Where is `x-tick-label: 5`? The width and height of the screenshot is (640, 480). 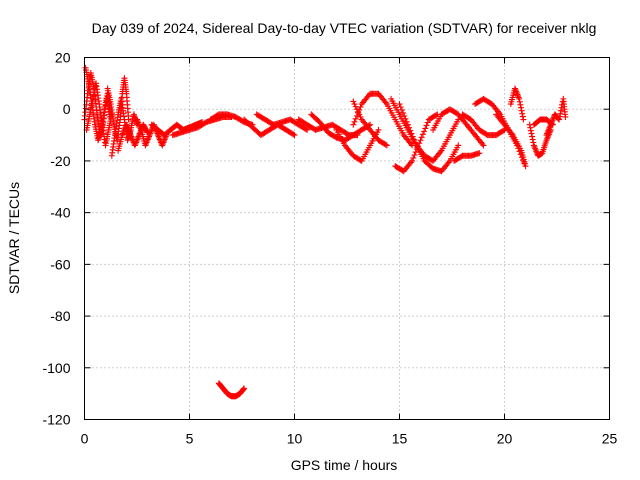
x-tick-label: 5 is located at coordinates (190, 439).